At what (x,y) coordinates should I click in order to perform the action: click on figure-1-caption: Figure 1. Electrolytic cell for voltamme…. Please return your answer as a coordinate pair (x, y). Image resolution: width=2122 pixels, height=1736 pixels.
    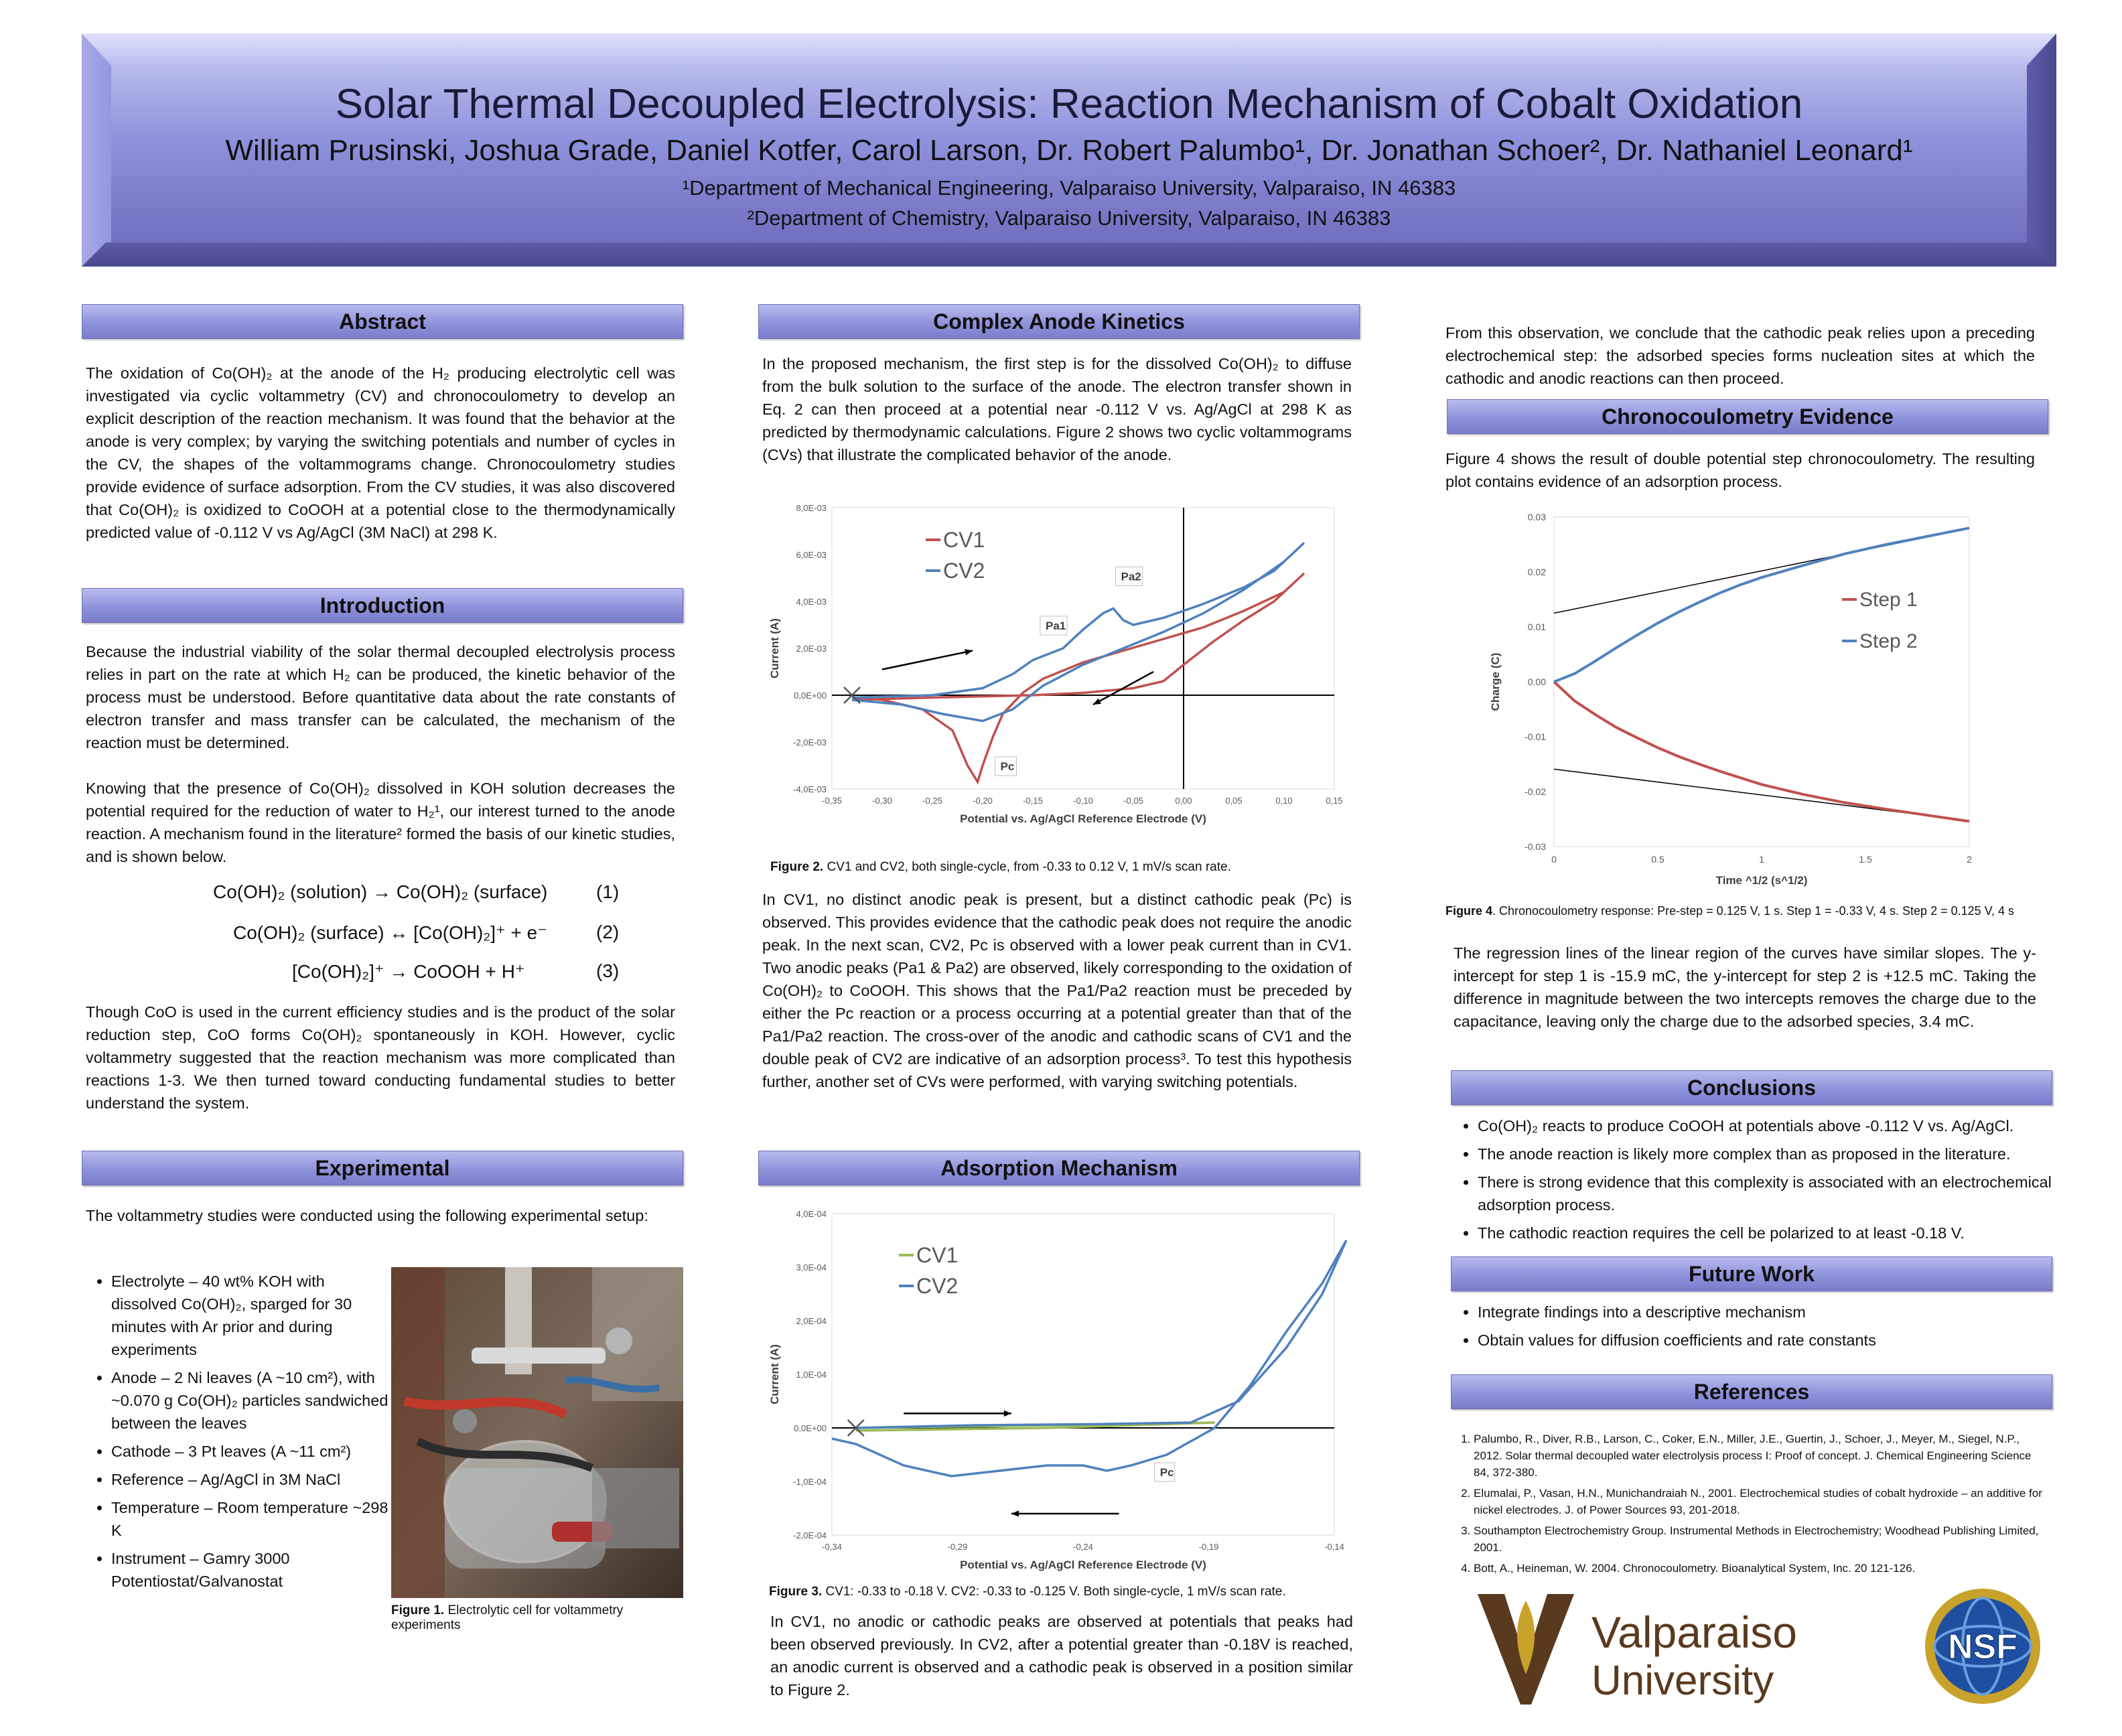
    Looking at the image, I should click on (532, 1618).